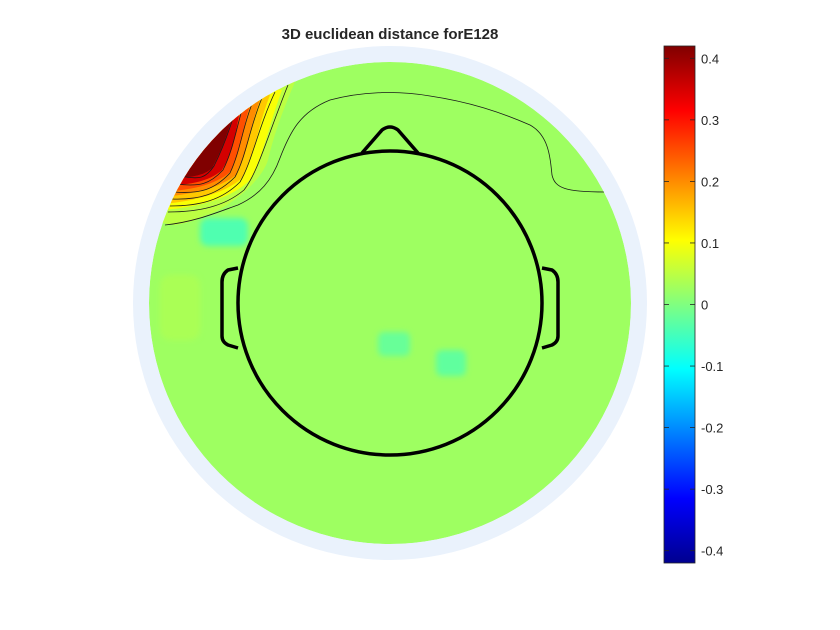 The height and width of the screenshot is (630, 840). What do you see at coordinates (451, 363) in the screenshot?
I see `blob-right-central` at bounding box center [451, 363].